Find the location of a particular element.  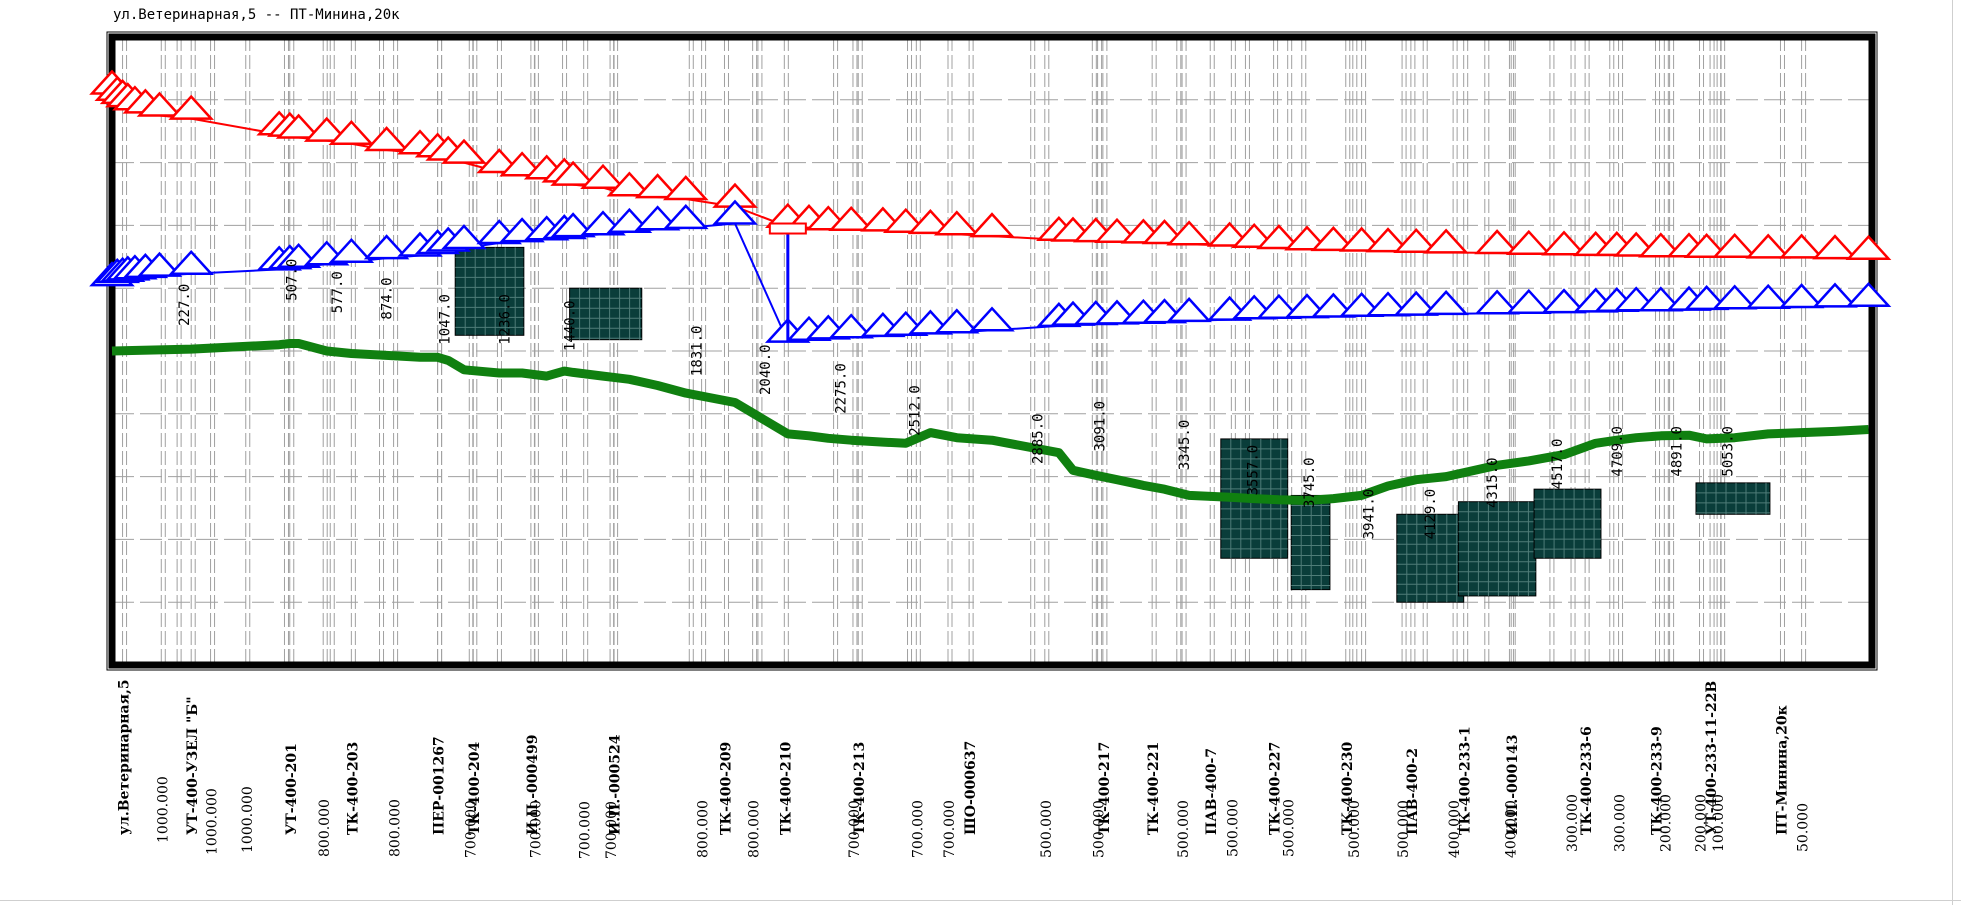

node-label: И.П.-000143 is located at coordinates (1513, 785).